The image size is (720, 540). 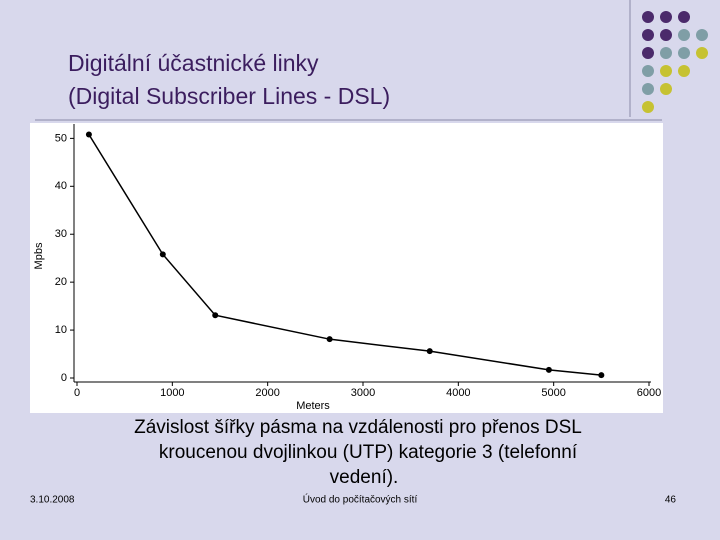 I want to click on y-tick-label: 10, so click(x=61, y=330).